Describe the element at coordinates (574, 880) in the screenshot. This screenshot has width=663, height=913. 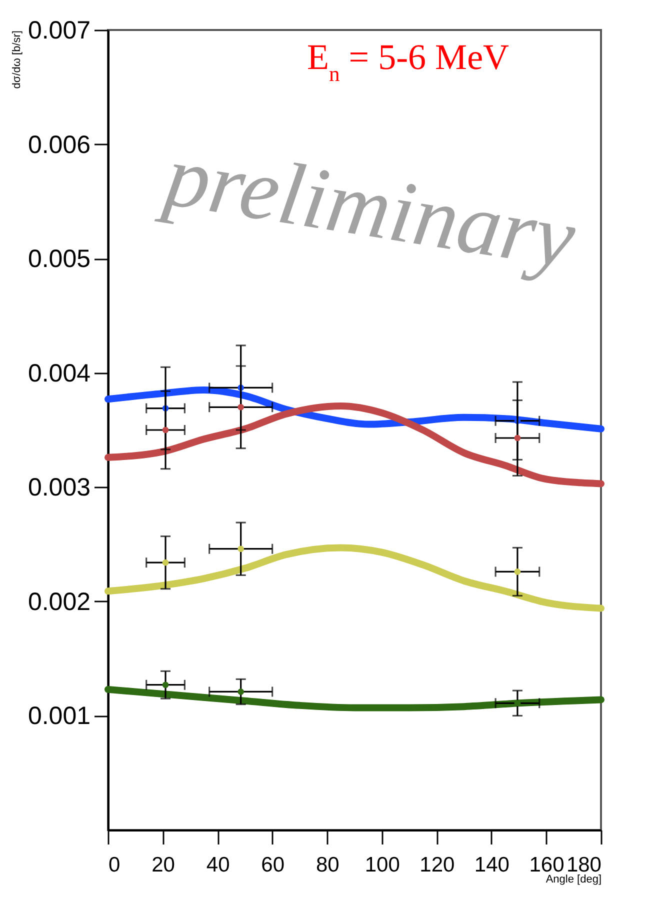
I see `x-axis-title: Angle [deg]` at that location.